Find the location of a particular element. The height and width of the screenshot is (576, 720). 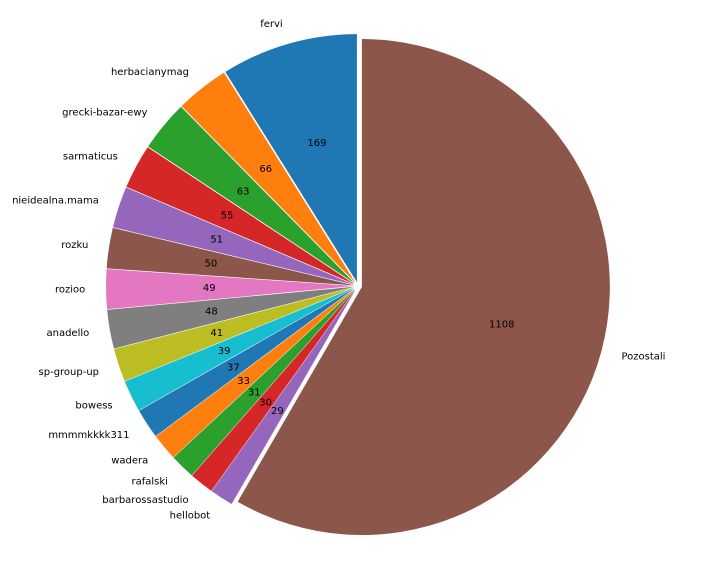

slice-value-0: 169 is located at coordinates (316, 143).